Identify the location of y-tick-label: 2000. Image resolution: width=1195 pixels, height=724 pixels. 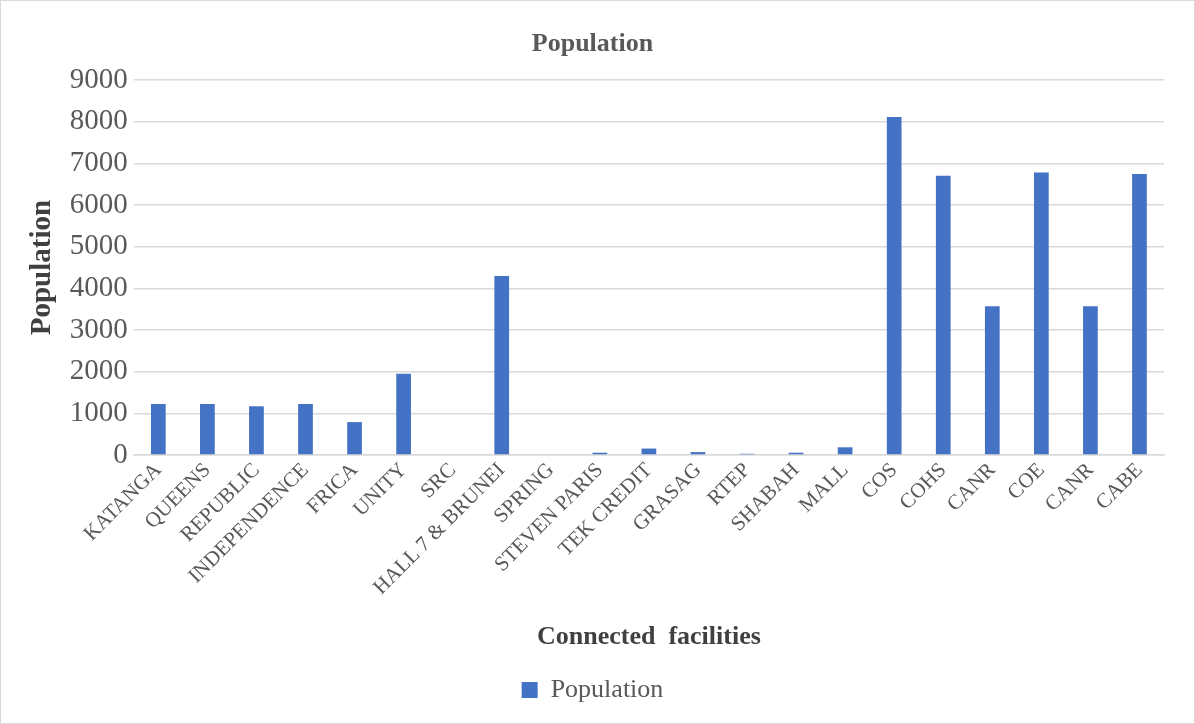
(98, 369).